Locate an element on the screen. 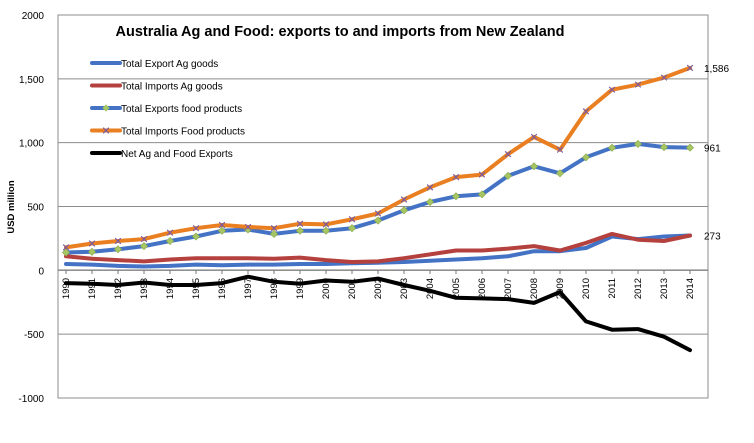 This screenshot has width=754, height=443. x-tick-label: 2002 is located at coordinates (378, 288).